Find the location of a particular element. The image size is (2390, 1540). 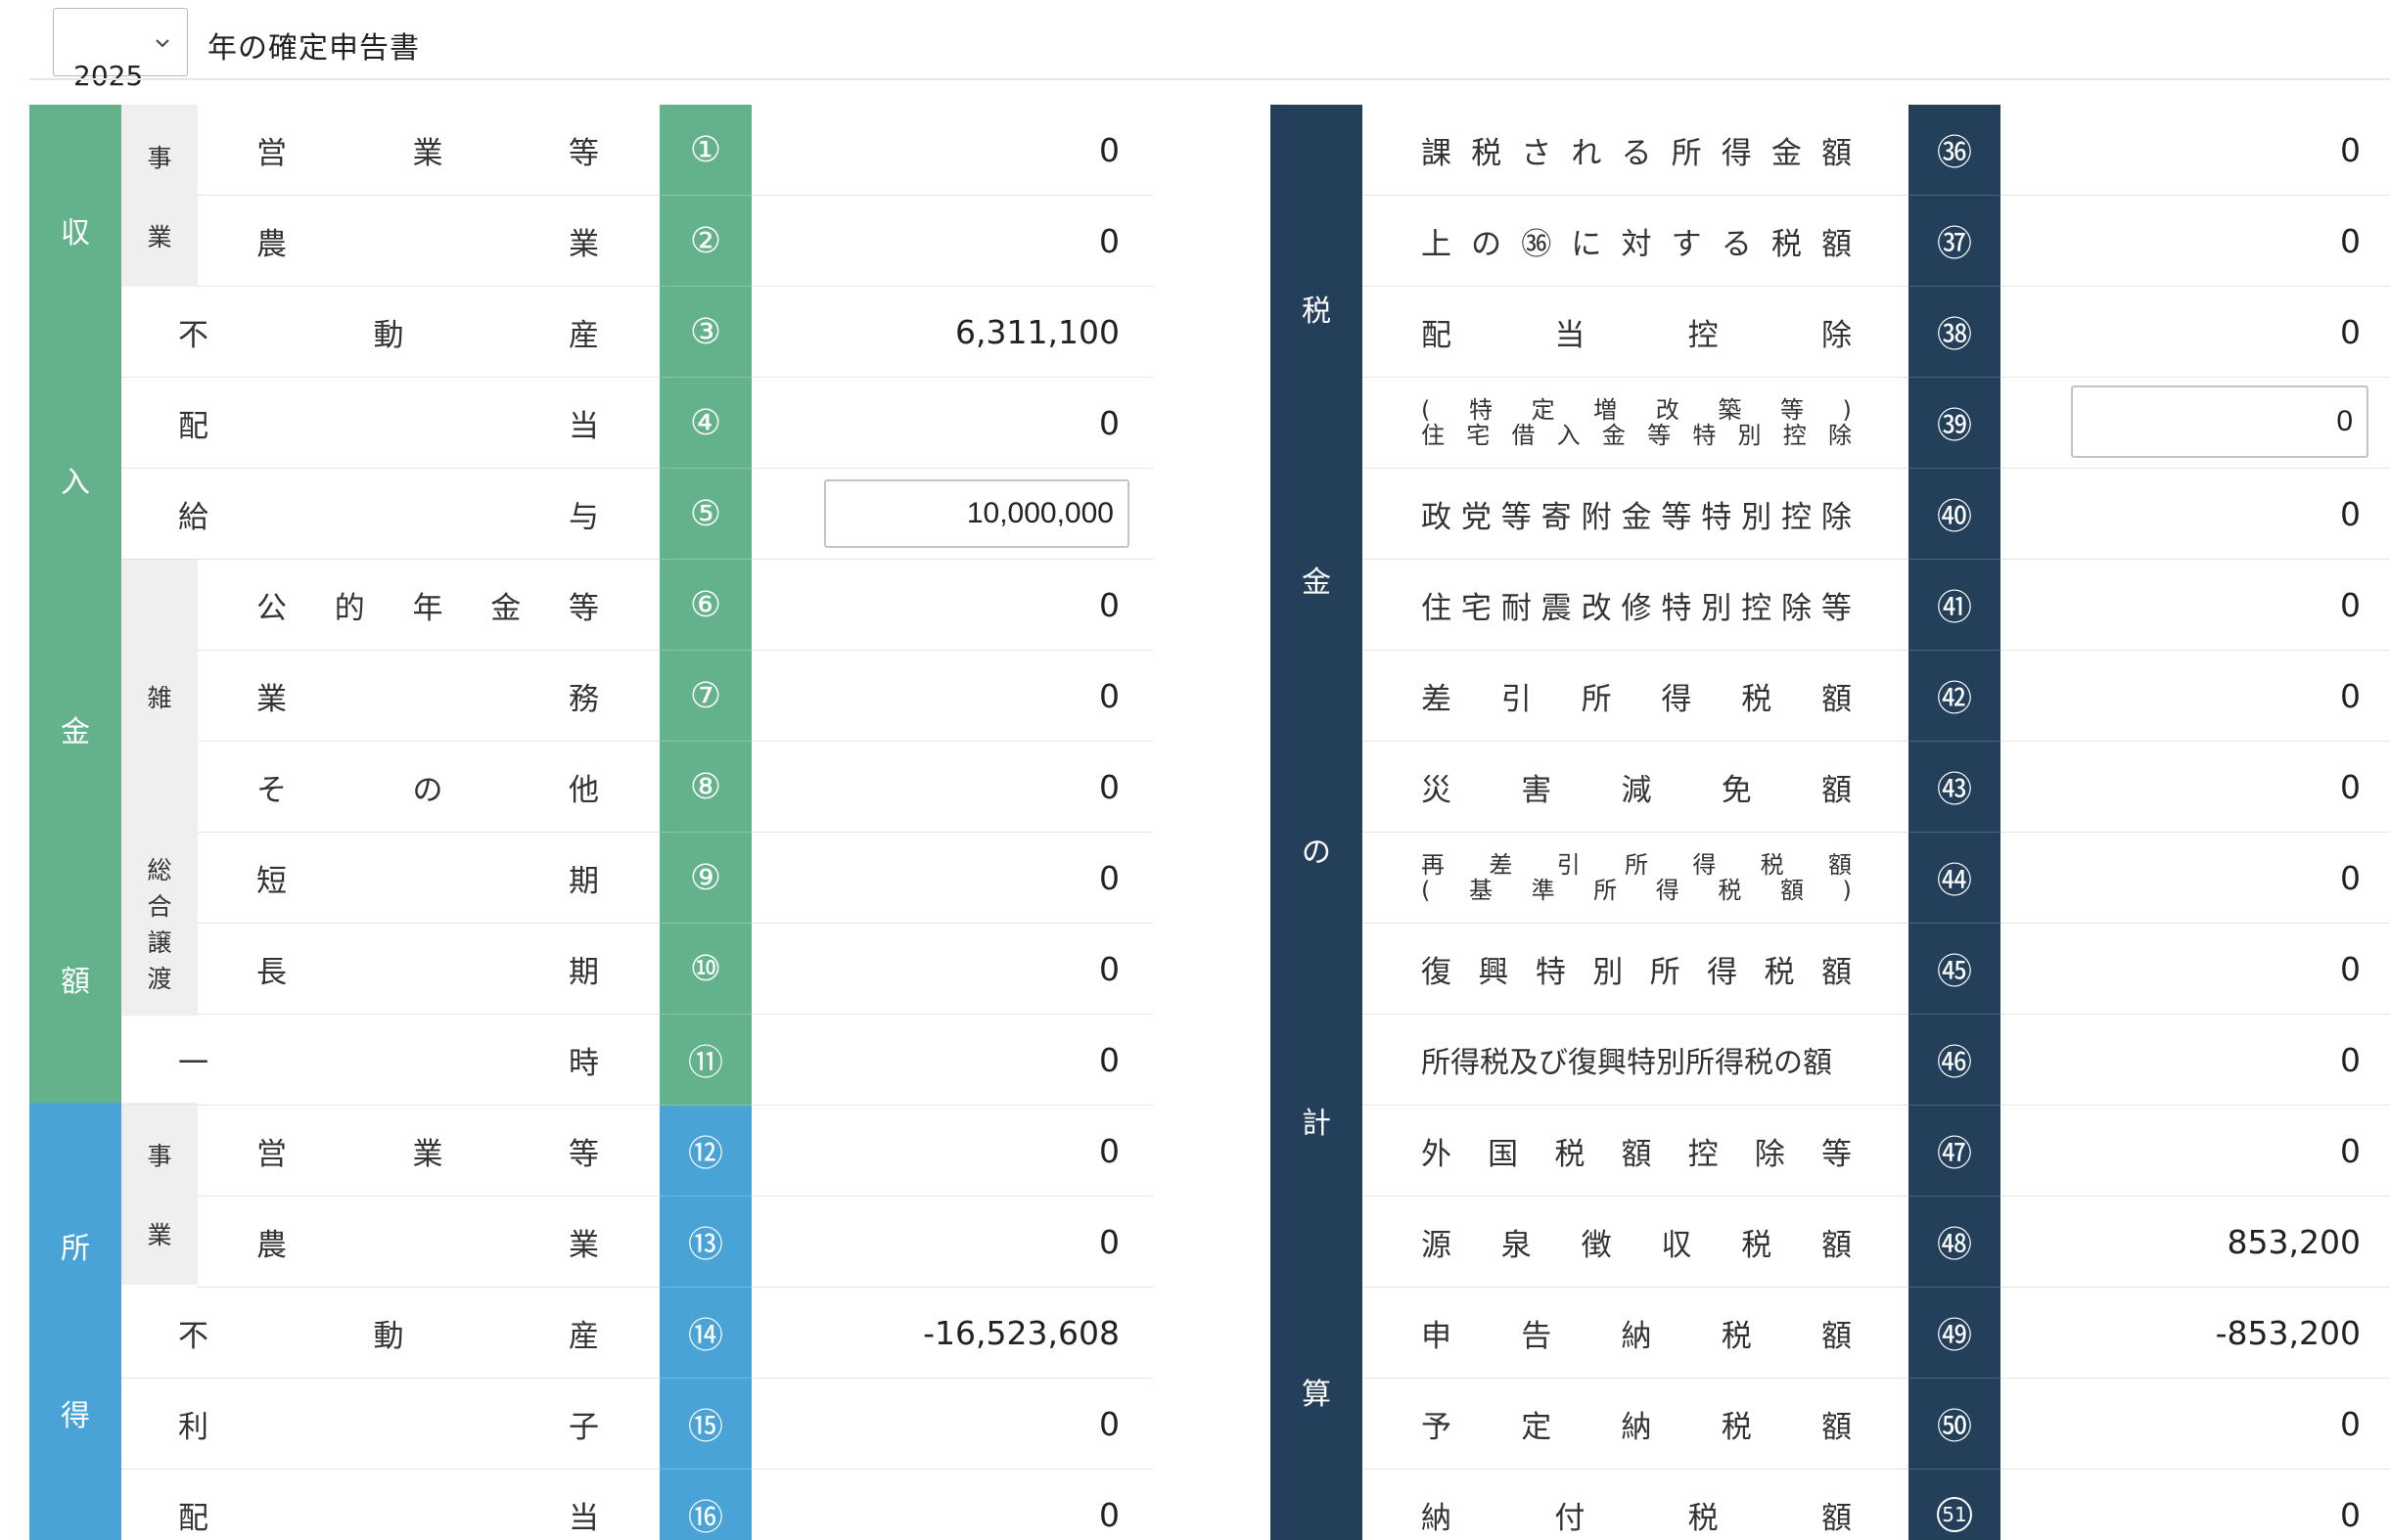

row-number-badge: ㊶ is located at coordinates (1954, 605).